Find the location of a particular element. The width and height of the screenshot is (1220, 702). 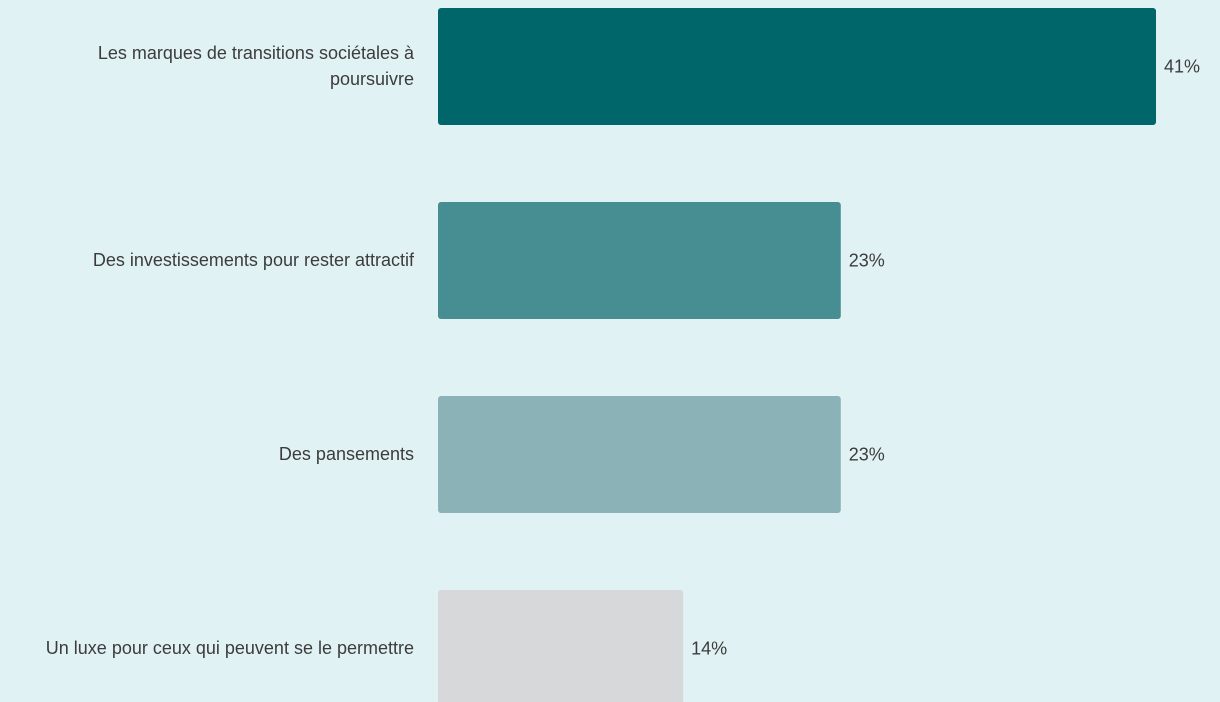

value-label-2: 23% is located at coordinates (867, 455).